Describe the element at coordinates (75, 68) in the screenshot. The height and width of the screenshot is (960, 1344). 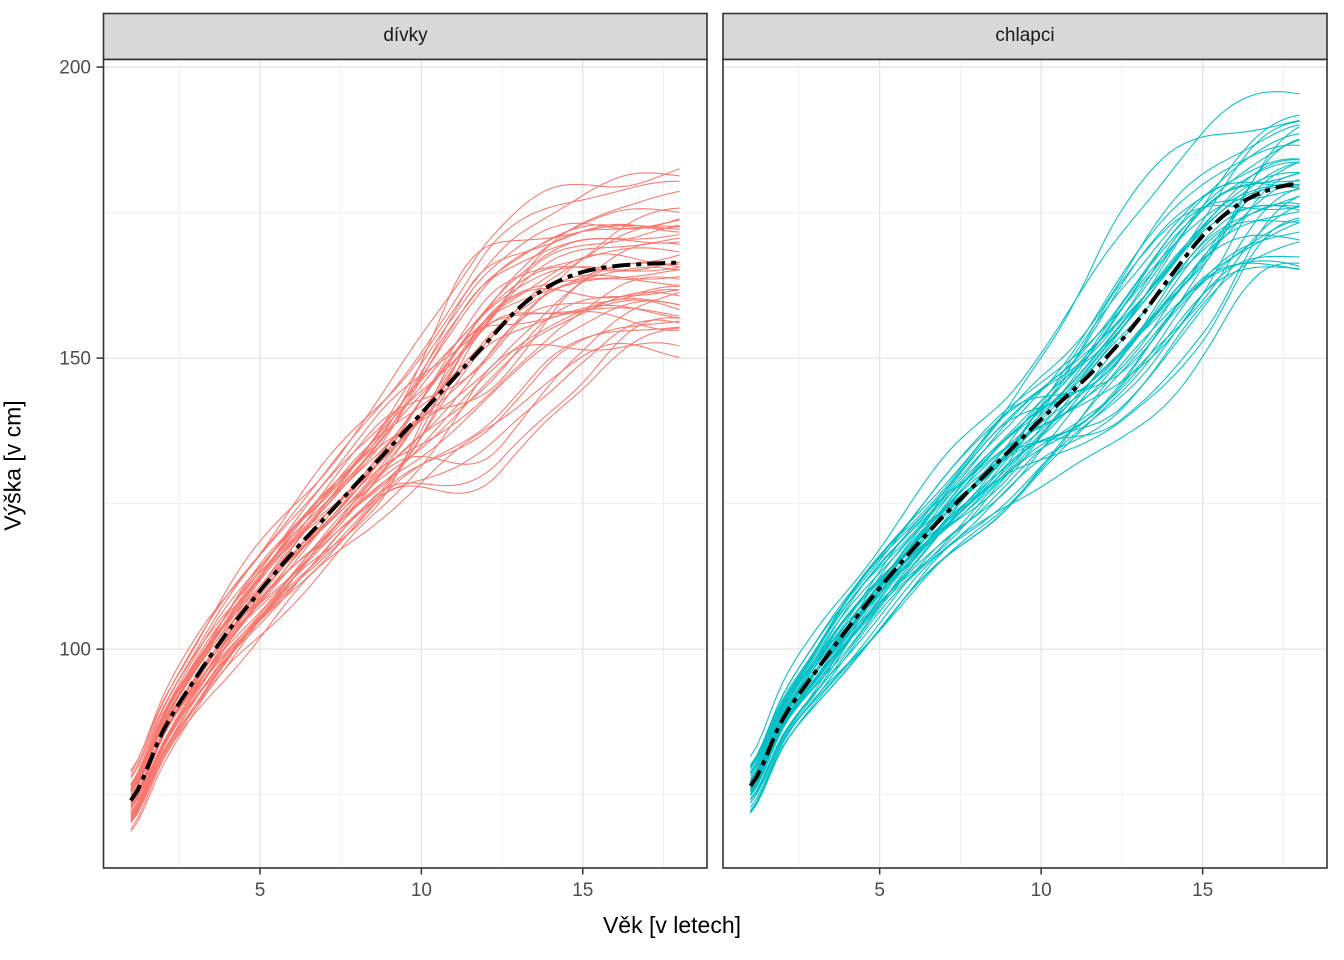
I see `y-tick-label: 200` at that location.